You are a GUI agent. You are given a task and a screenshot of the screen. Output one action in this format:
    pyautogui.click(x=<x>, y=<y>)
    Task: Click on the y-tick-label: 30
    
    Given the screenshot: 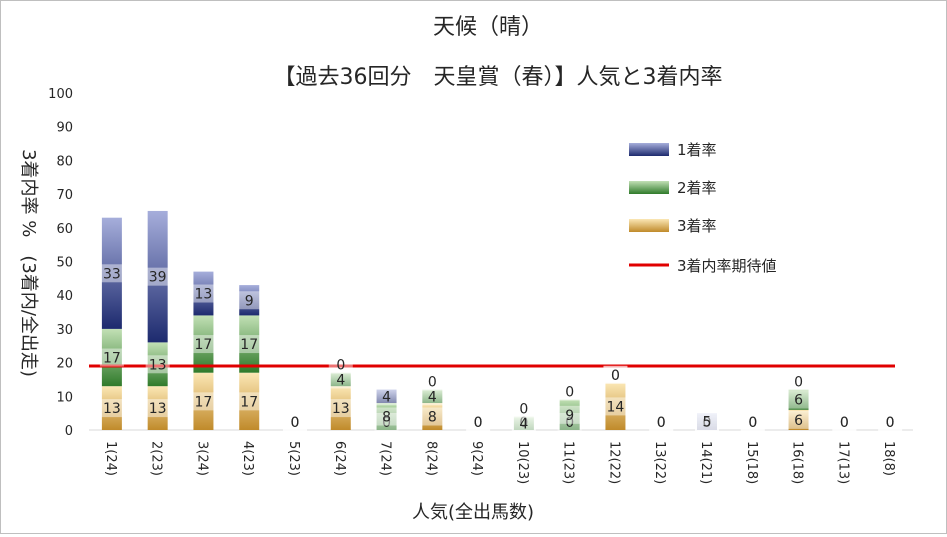 What is the action you would take?
    pyautogui.click(x=64, y=330)
    